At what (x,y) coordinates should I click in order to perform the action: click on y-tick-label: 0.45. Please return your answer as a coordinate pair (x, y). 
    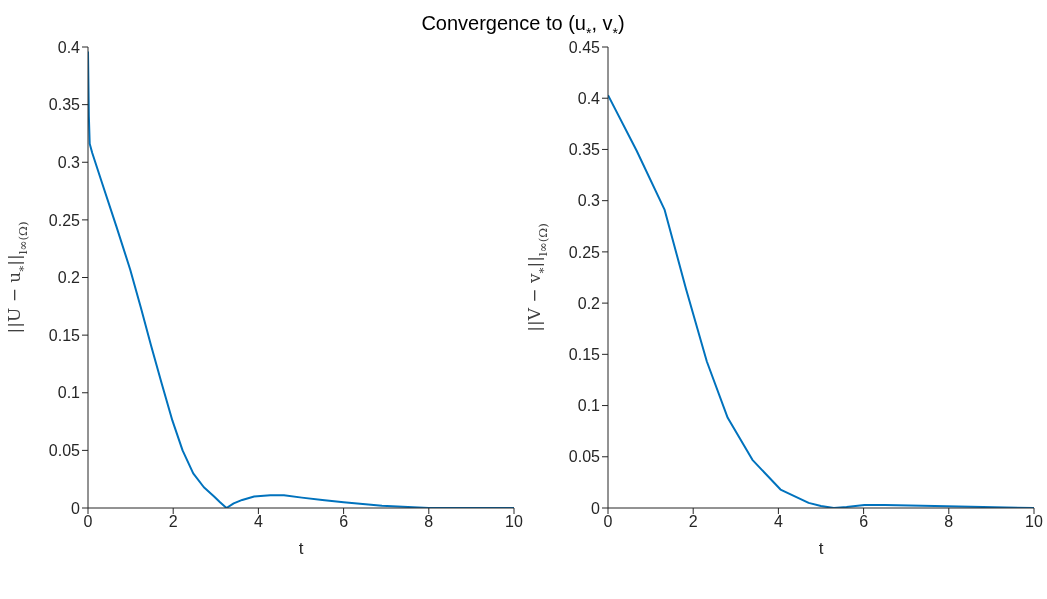
    Looking at the image, I should click on (584, 47).